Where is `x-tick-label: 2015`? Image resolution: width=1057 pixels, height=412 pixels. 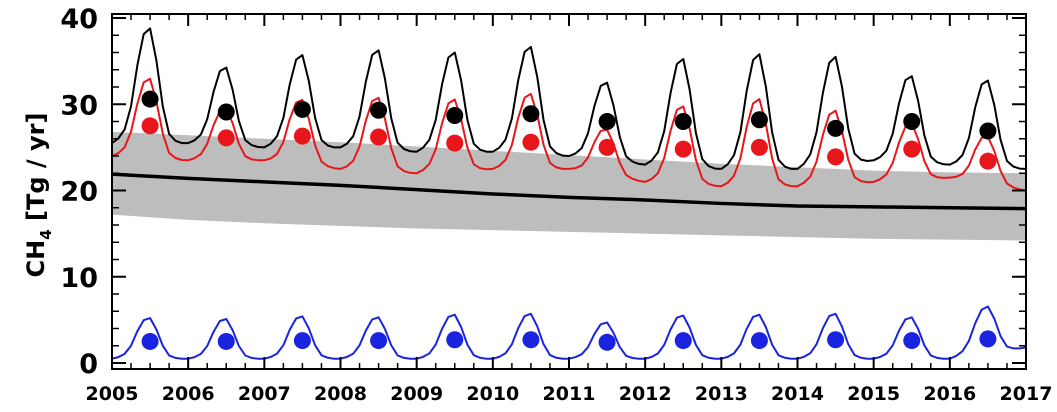 x-tick-label: 2015 is located at coordinates (873, 394).